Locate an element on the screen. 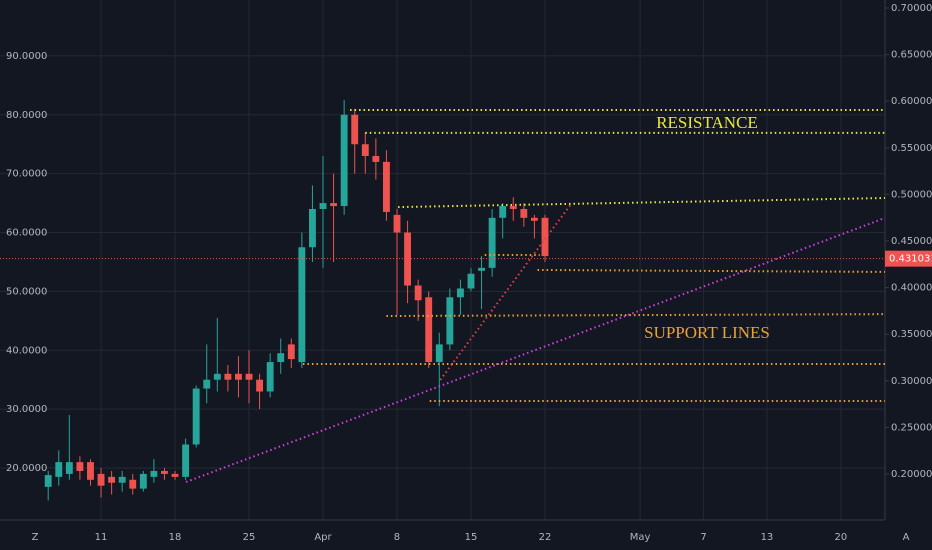  scale-button: Z is located at coordinates (35, 537).